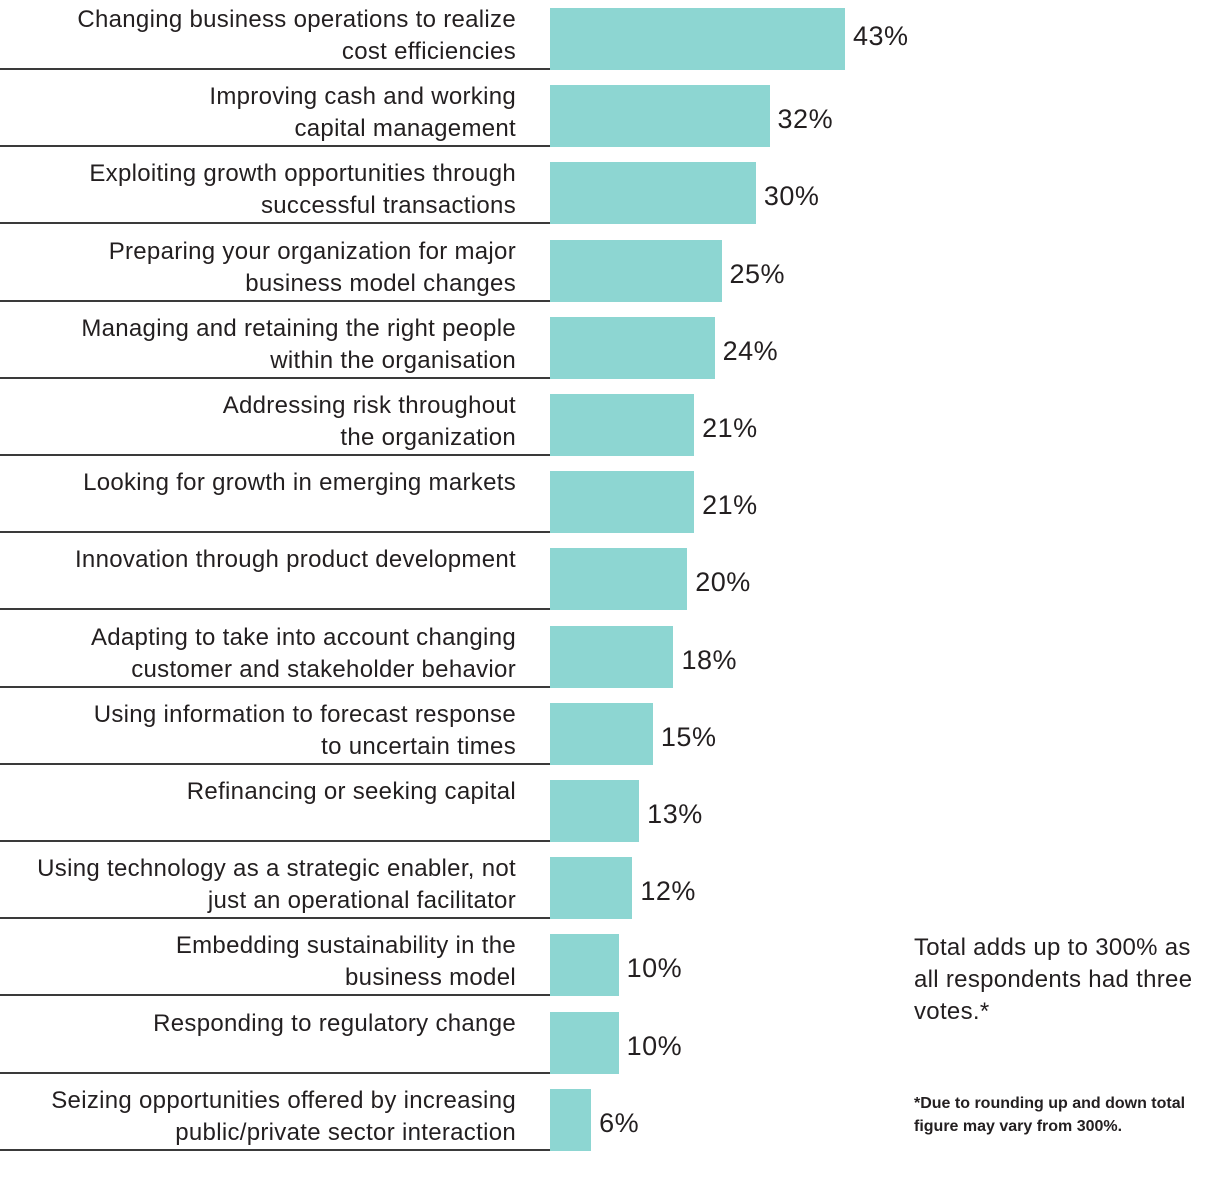  I want to click on value-label: 30%, so click(791, 196).